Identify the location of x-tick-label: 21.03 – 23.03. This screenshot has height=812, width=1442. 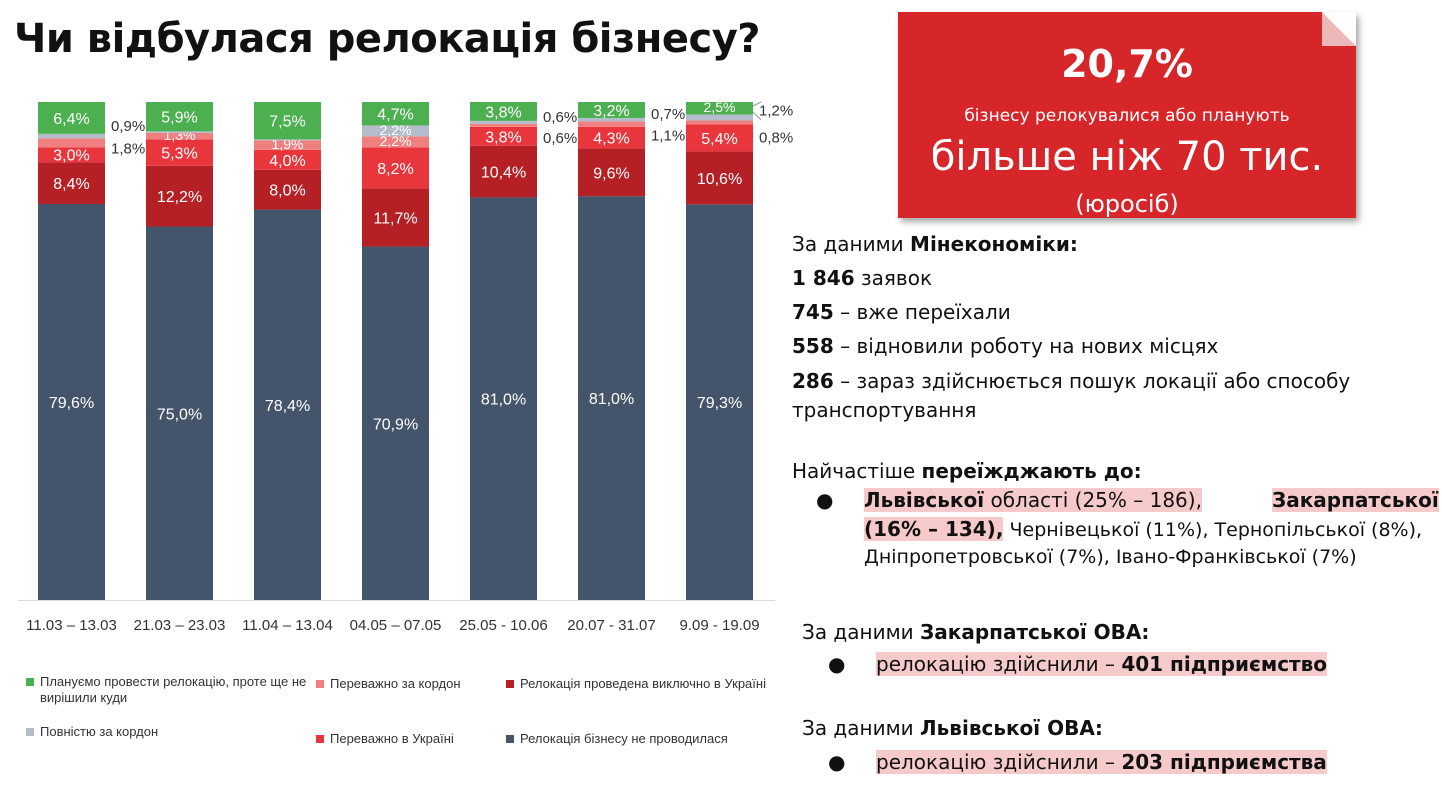
(180, 625).